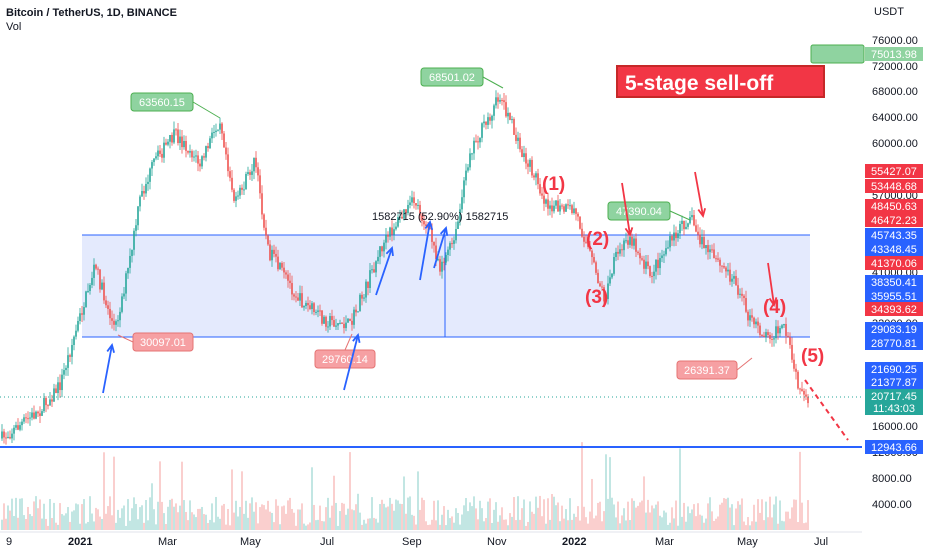 The height and width of the screenshot is (555, 932). I want to click on price-badge-label: 21377.87, so click(894, 383).